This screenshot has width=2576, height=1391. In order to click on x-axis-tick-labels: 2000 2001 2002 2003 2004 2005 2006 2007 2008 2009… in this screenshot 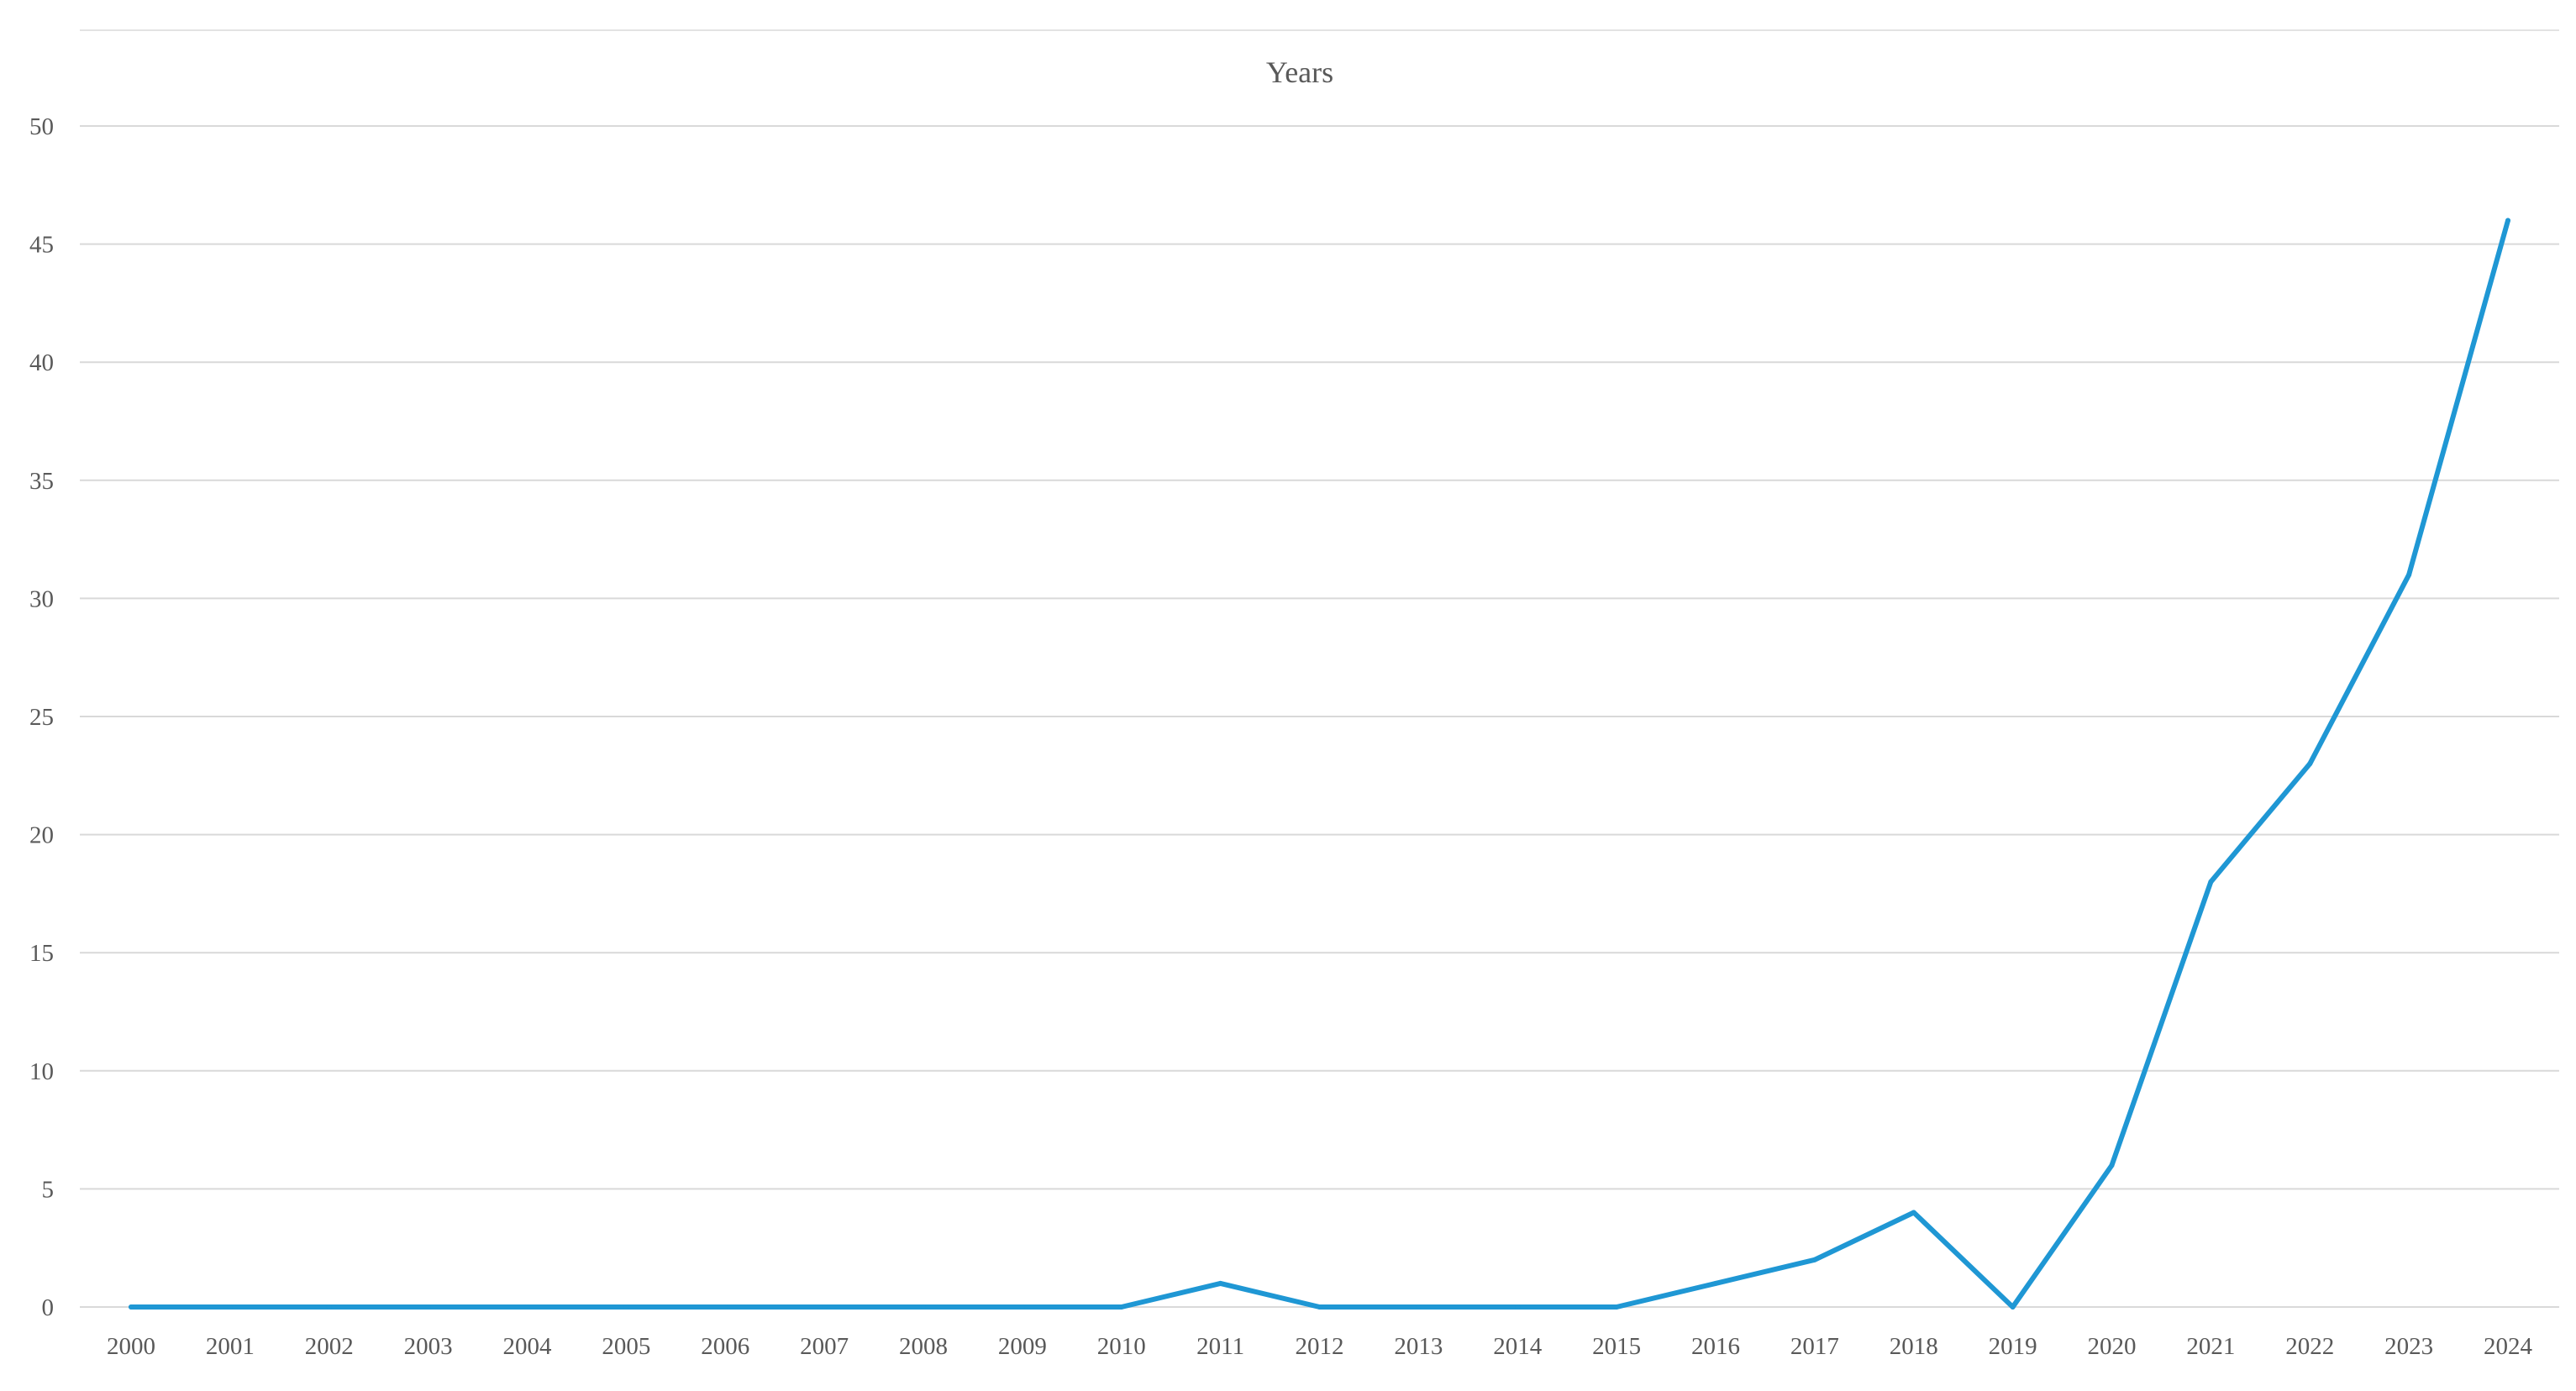, I will do `click(1320, 1346)`.